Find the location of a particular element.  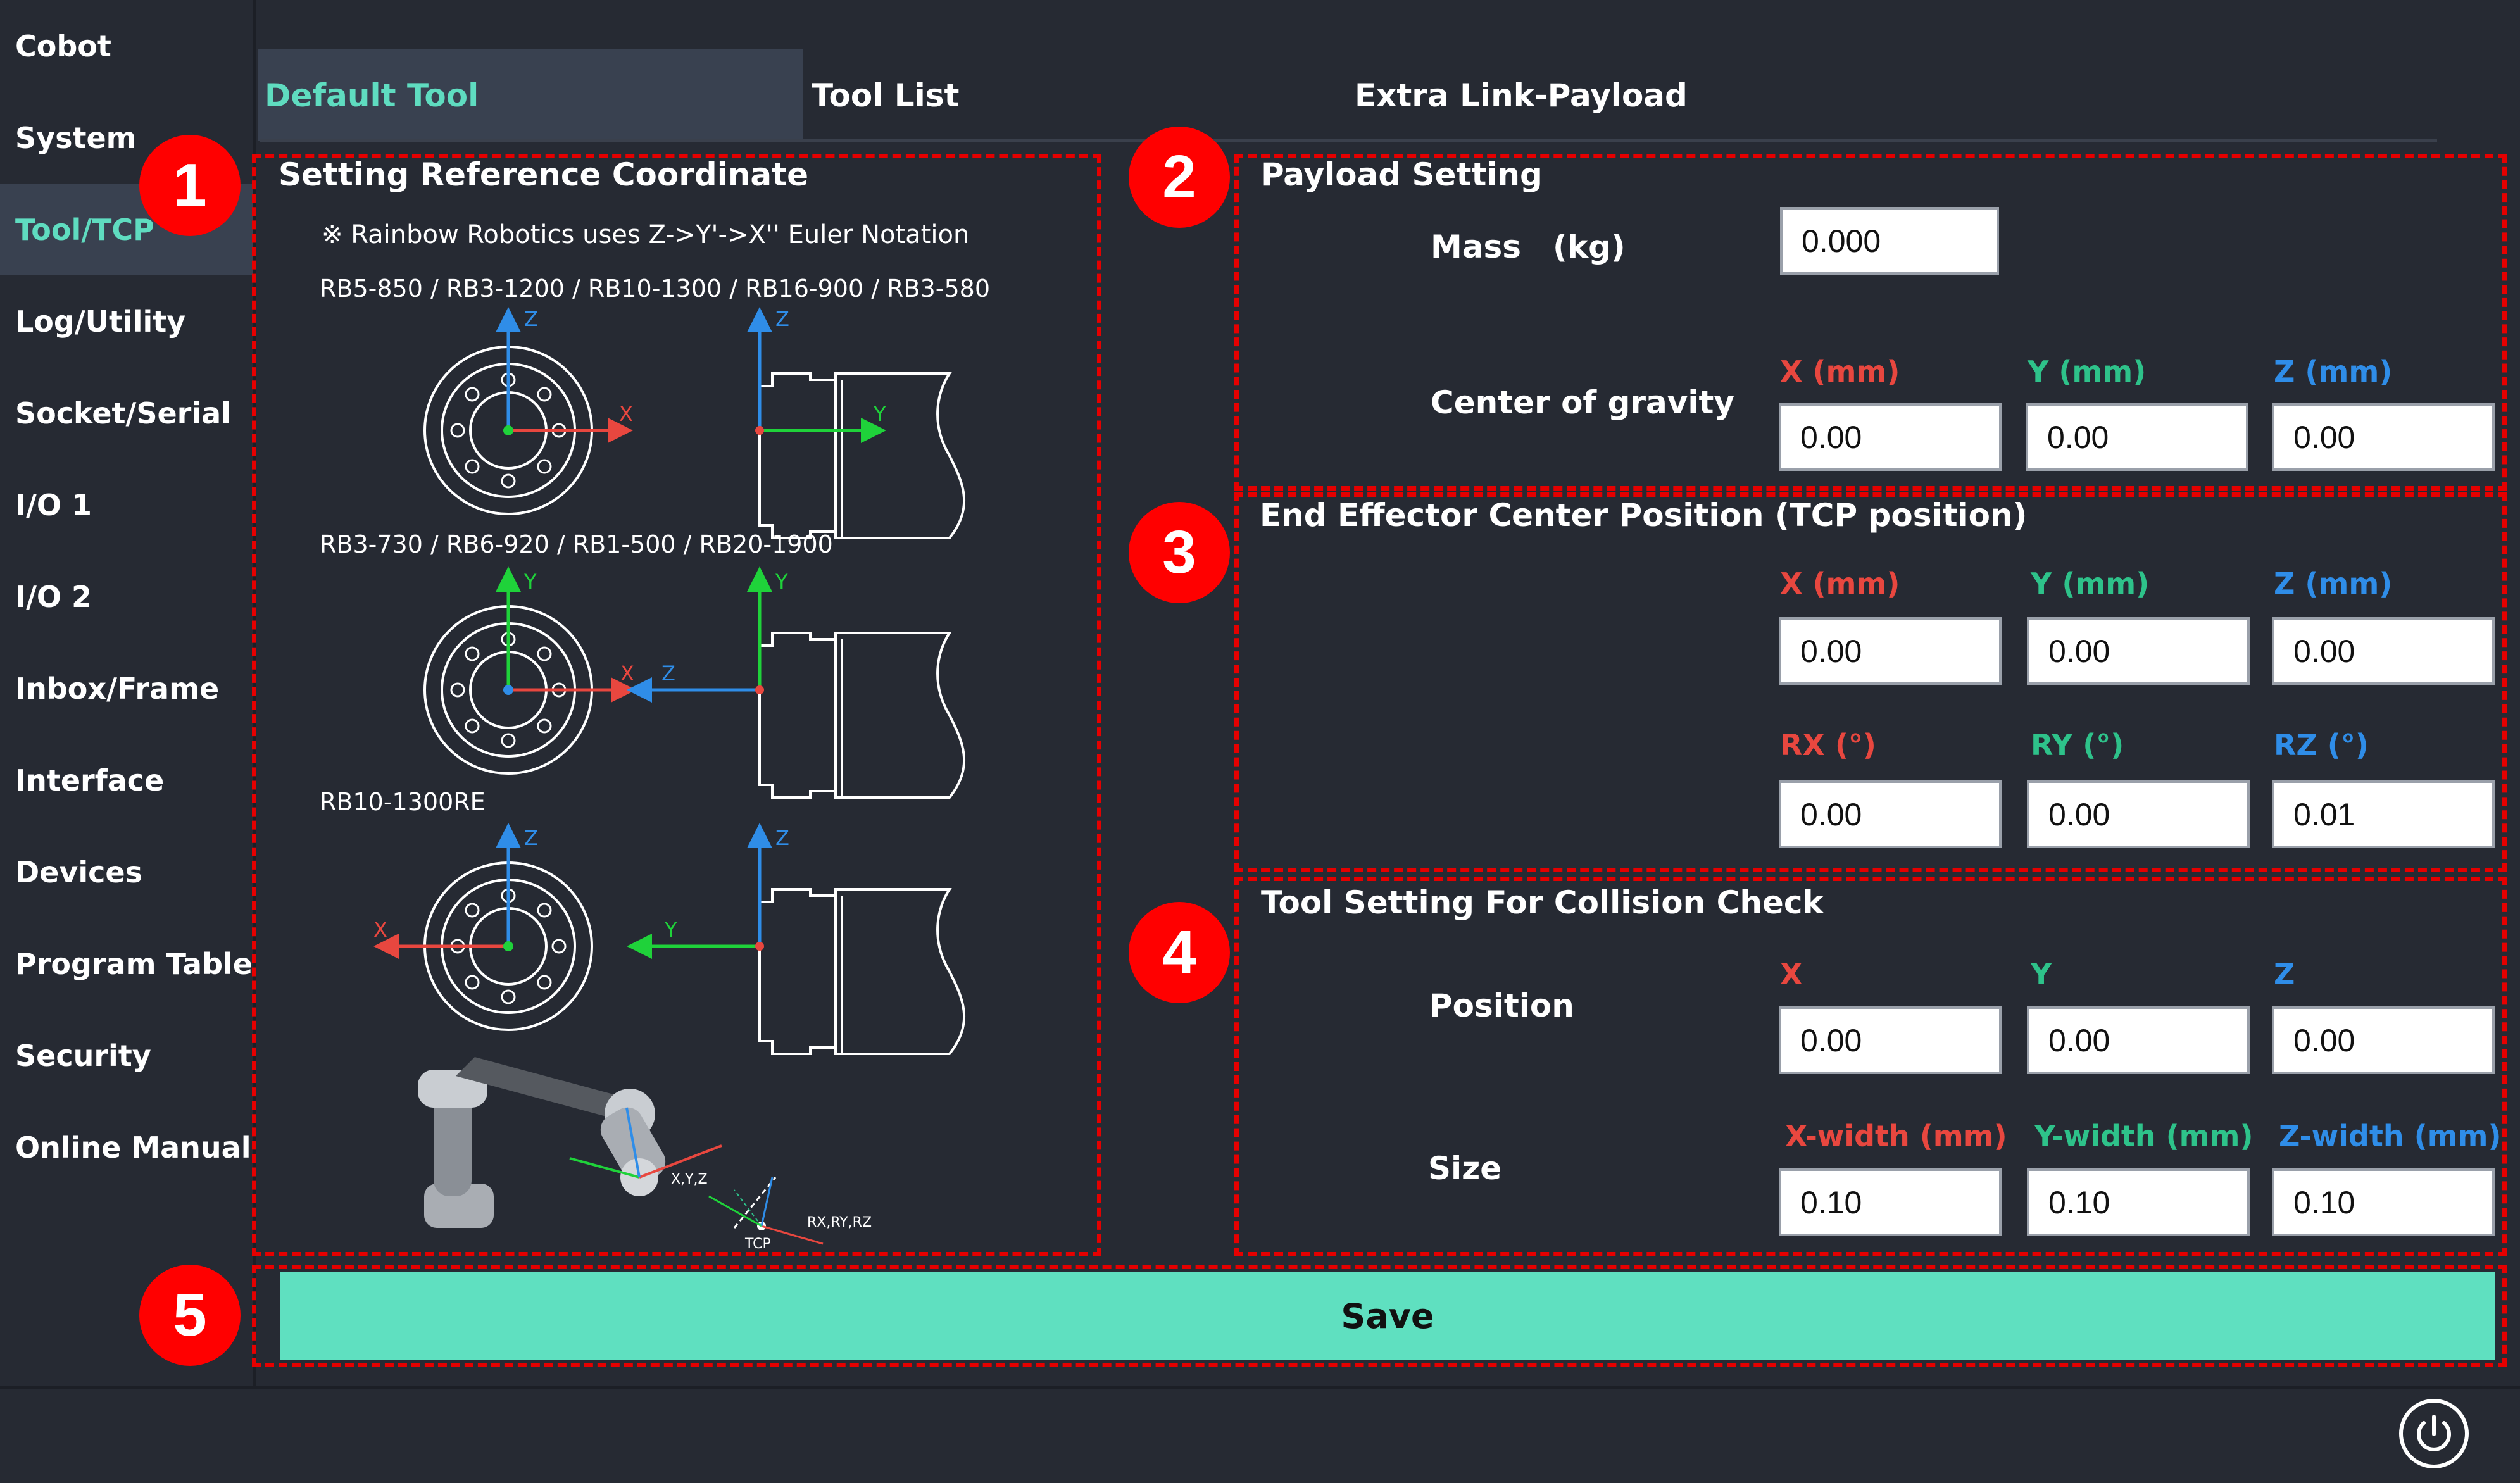

collision-title: Tool Setting For Collision Check is located at coordinates (1542, 902).